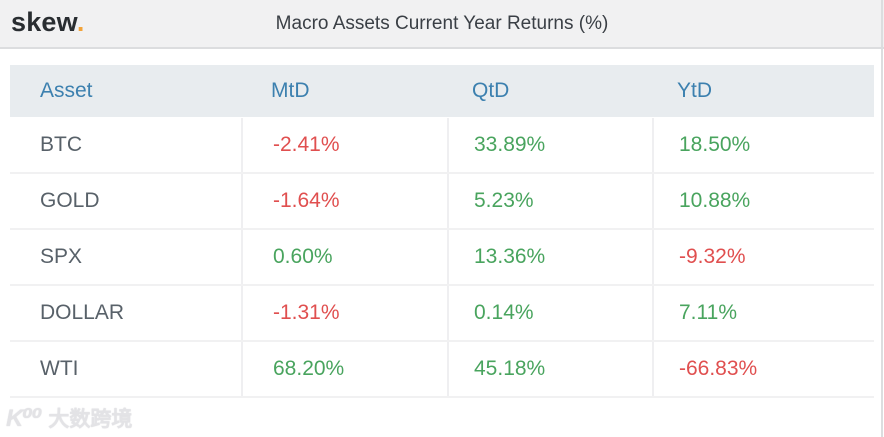  What do you see at coordinates (70, 200) in the screenshot?
I see `asset-cell: GOLD` at bounding box center [70, 200].